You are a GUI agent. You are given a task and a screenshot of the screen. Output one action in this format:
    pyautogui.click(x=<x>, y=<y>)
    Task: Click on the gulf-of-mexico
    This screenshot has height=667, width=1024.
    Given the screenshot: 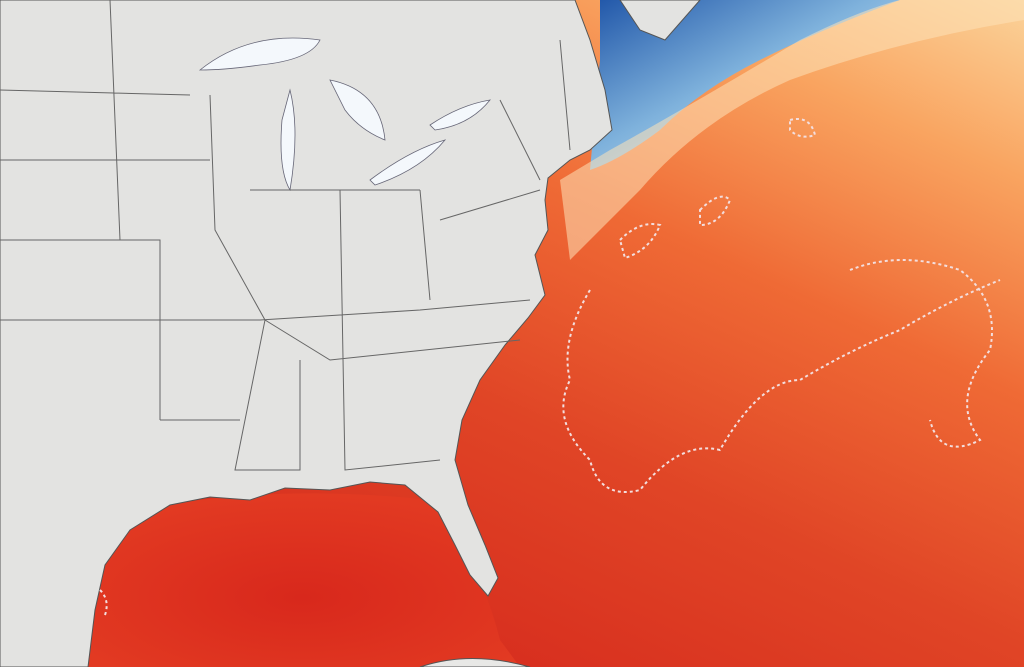 What is the action you would take?
    pyautogui.click(x=302, y=580)
    